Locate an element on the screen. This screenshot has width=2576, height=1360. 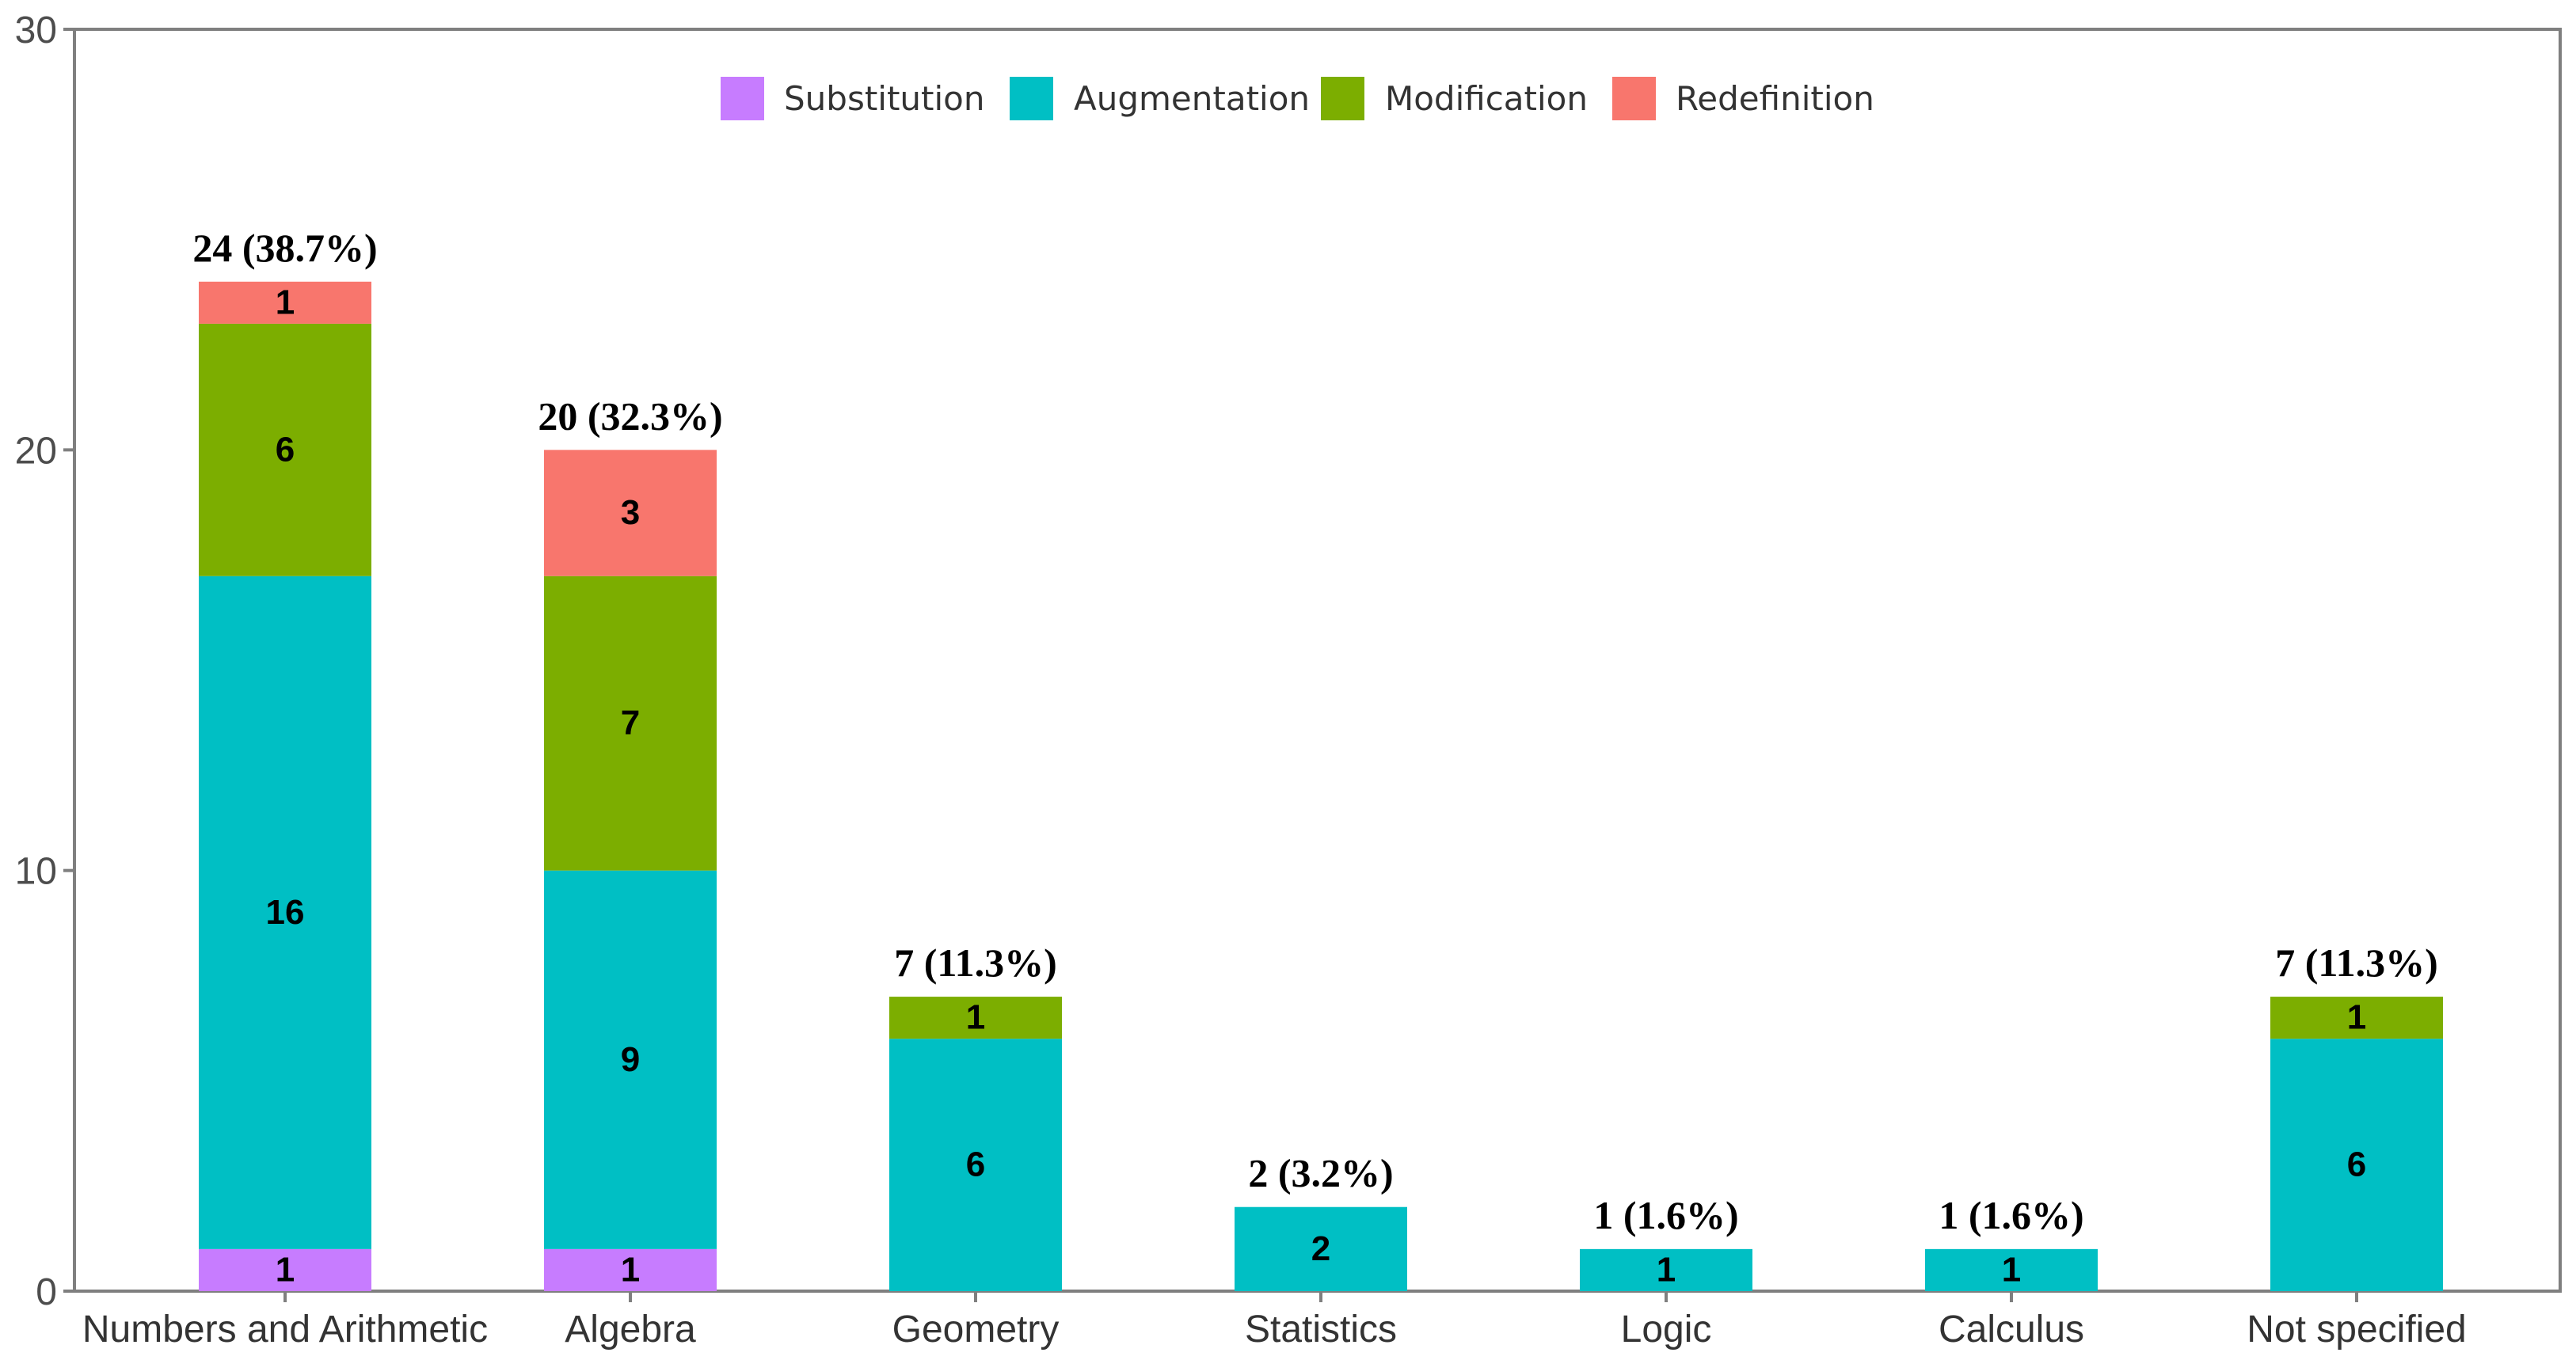
segment-value-label-algebra-modification: 7 is located at coordinates (630, 723).